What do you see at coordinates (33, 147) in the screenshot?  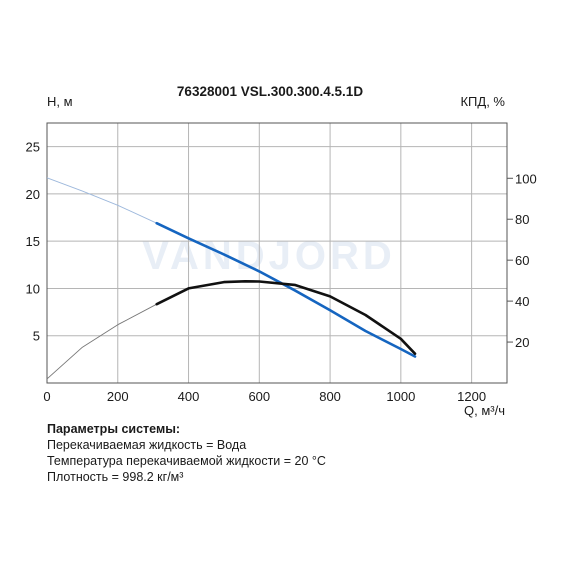 I see `y-tick-label: 25` at bounding box center [33, 147].